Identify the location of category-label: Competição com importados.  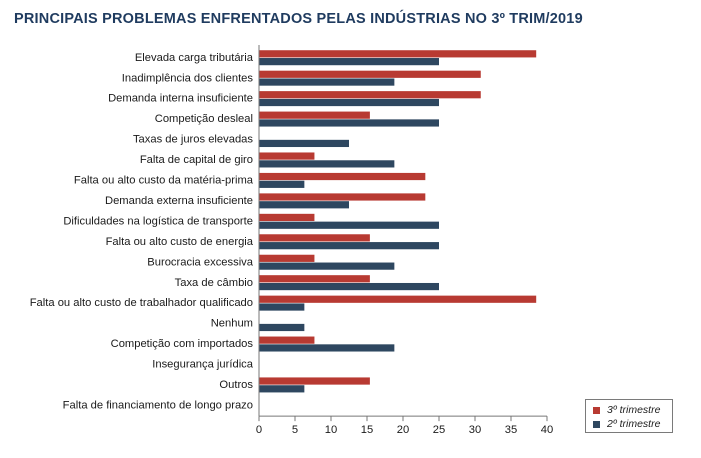
(182, 344).